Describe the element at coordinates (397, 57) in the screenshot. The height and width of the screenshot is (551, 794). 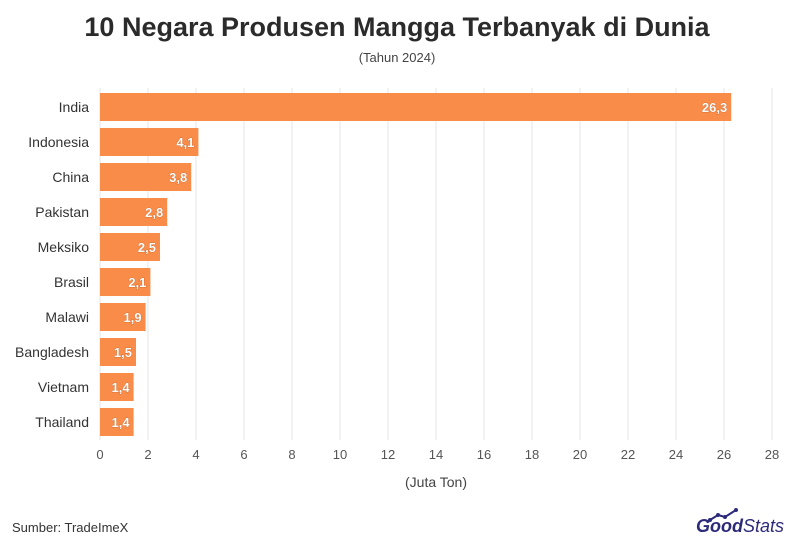
I see `chart-subtitle: (Tahun 2024)` at that location.